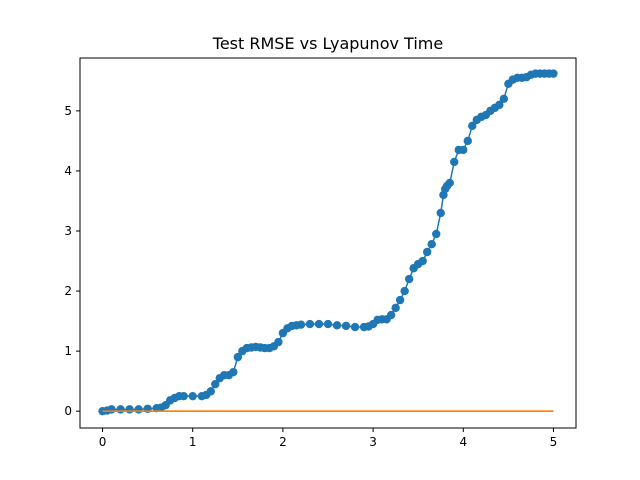 This screenshot has width=640, height=480. Describe the element at coordinates (103, 442) in the screenshot. I see `x-tick-label: 0` at that location.